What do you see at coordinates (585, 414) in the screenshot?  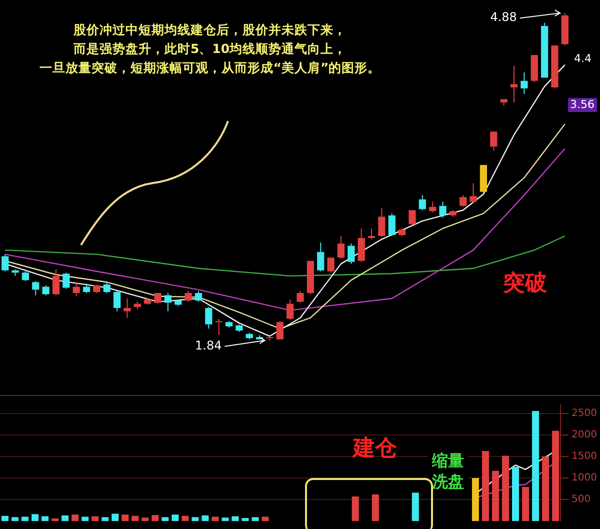 I see `y-tick-label: 2500` at bounding box center [585, 414].